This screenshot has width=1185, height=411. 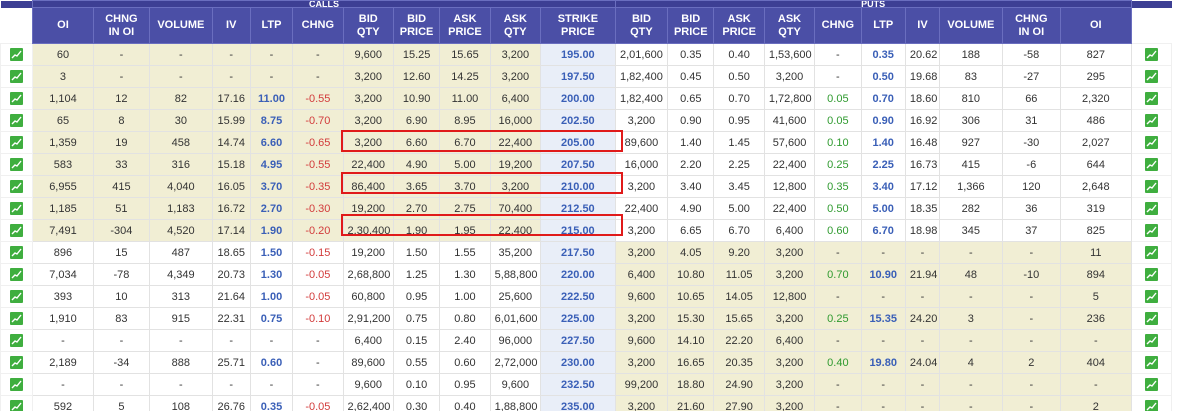 What do you see at coordinates (883, 25) in the screenshot?
I see `column-header-16: LTP` at bounding box center [883, 25].